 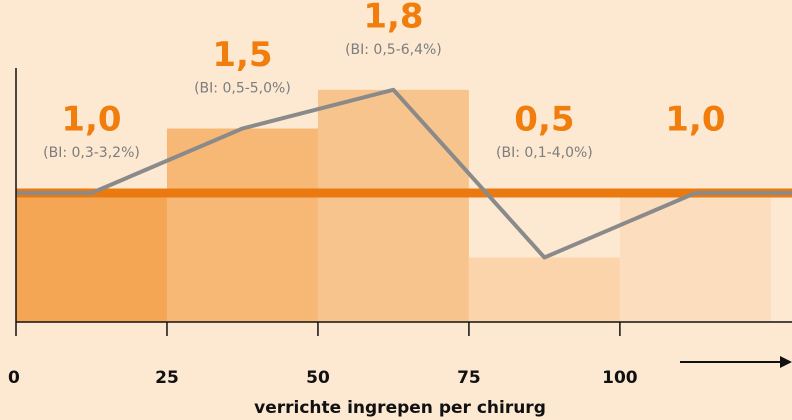 I want to click on x-tick-label: 0, so click(x=14, y=378).